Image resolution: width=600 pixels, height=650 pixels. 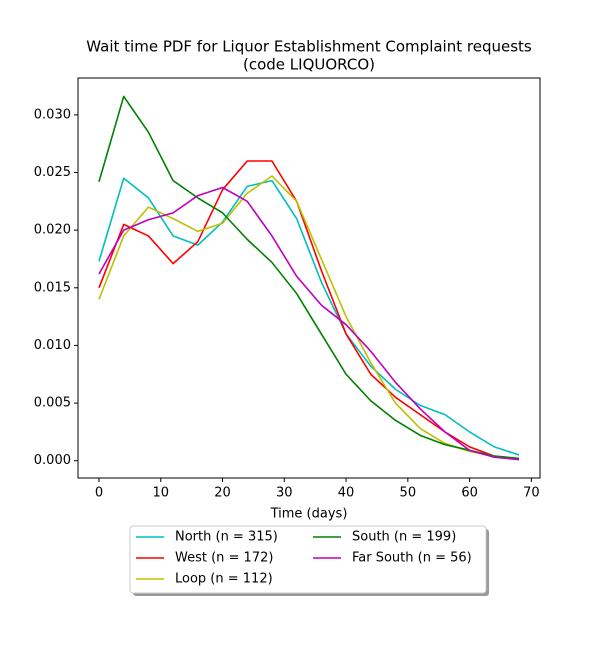 What do you see at coordinates (309, 514) in the screenshot?
I see `x-axis-label: Time (days)` at bounding box center [309, 514].